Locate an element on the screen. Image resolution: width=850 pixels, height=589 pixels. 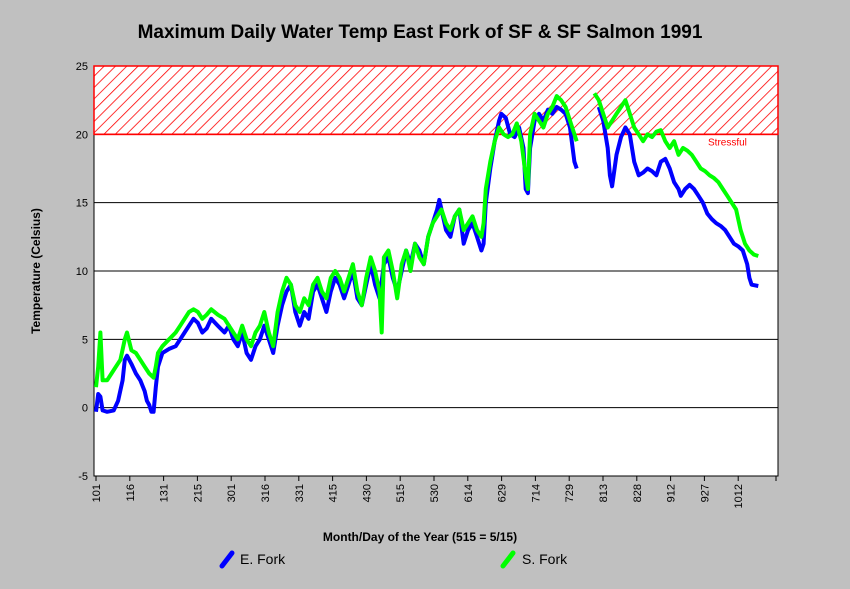
x-tick-label: 101 is located at coordinates (97, 493).